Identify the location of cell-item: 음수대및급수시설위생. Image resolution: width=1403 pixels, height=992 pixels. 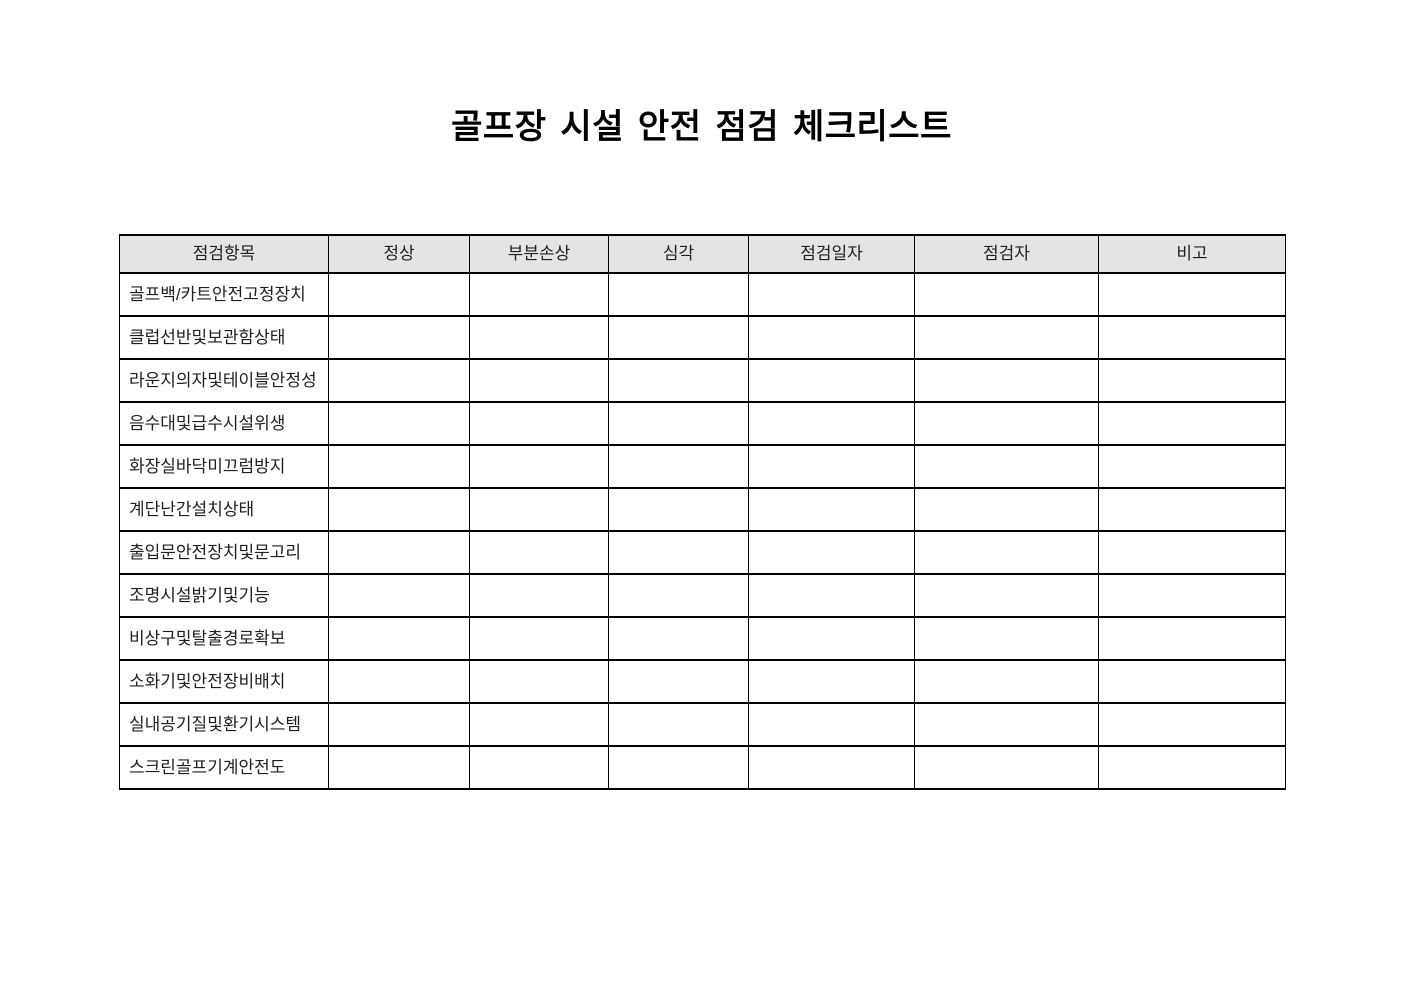
(224, 423).